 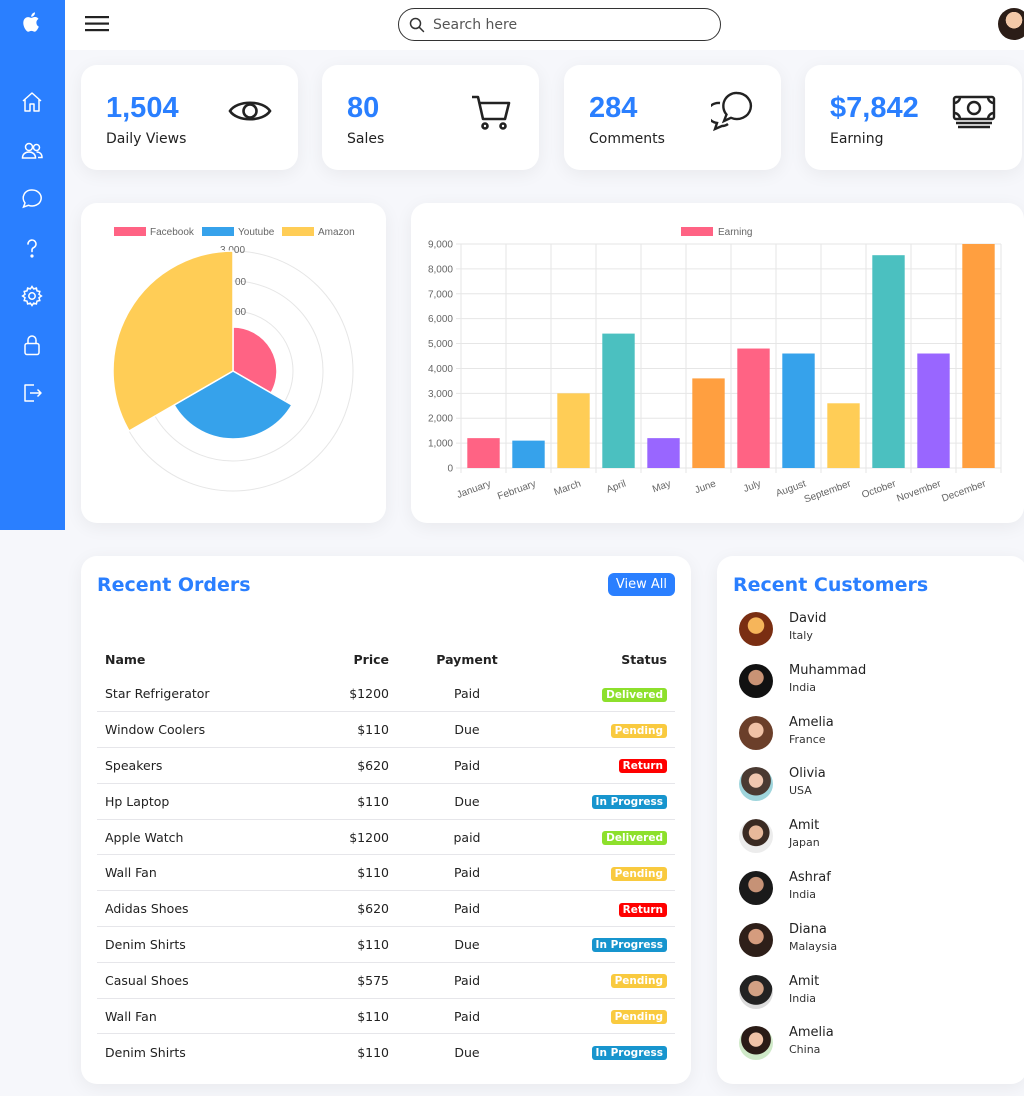 What do you see at coordinates (386, 730) in the screenshot?
I see `table-row: Window Coolers $110 Due Pending` at bounding box center [386, 730].